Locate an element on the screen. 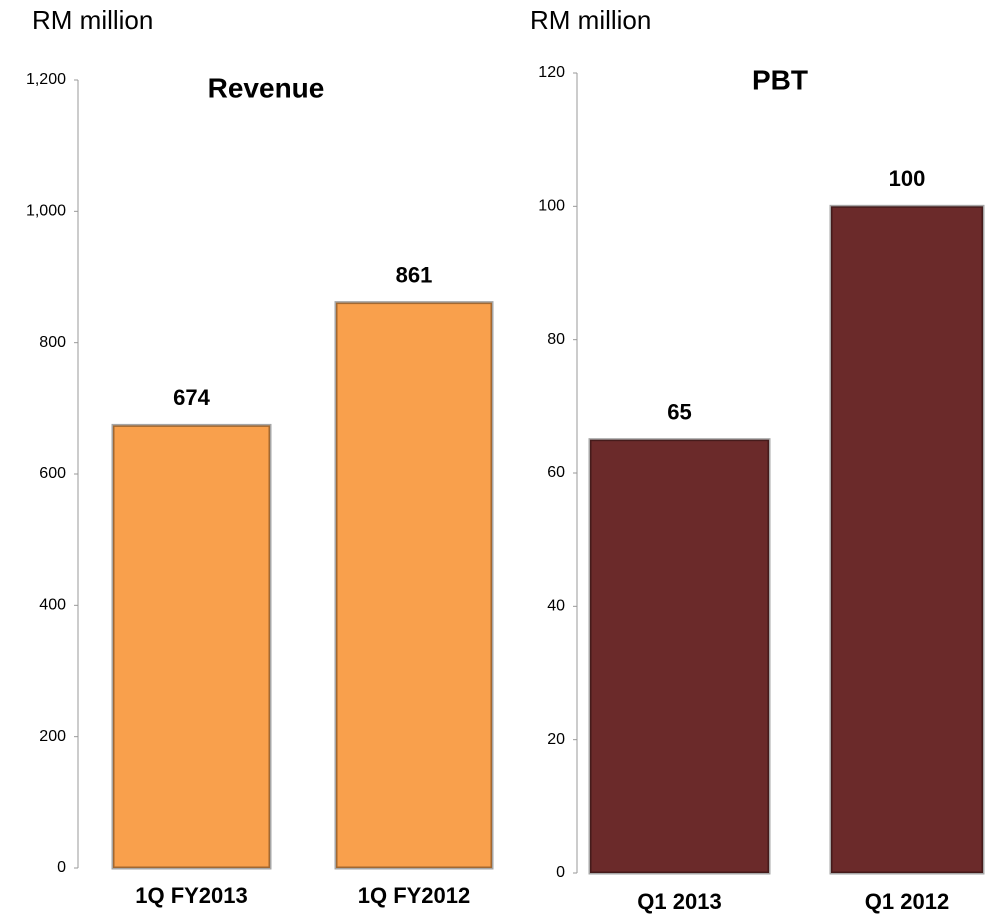 The width and height of the screenshot is (999, 922). chart-title: PBT is located at coordinates (780, 79).